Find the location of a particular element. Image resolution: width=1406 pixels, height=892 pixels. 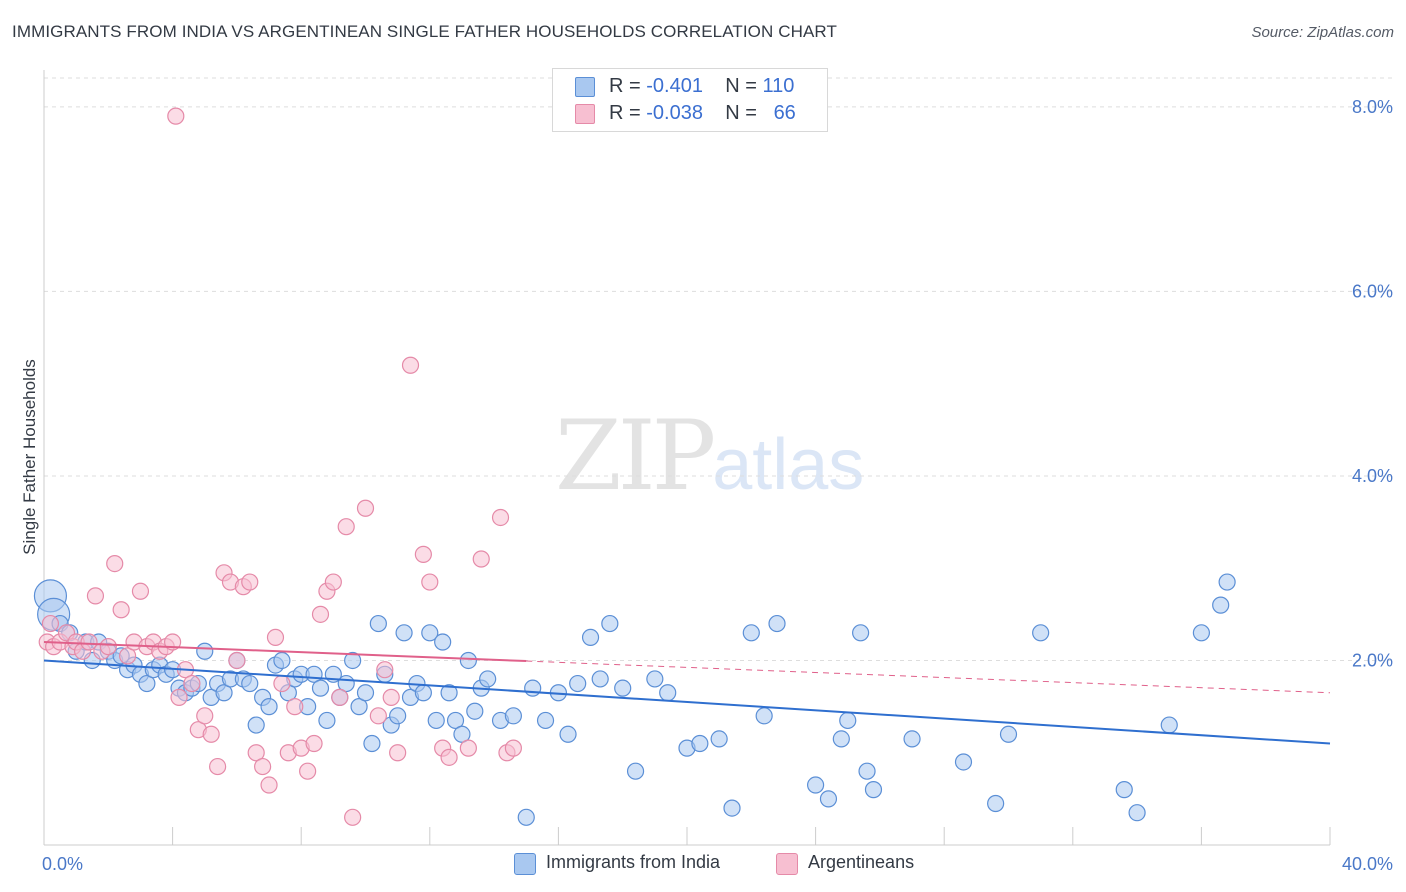

series-swatch-argentina is located at coordinates (787, 864).